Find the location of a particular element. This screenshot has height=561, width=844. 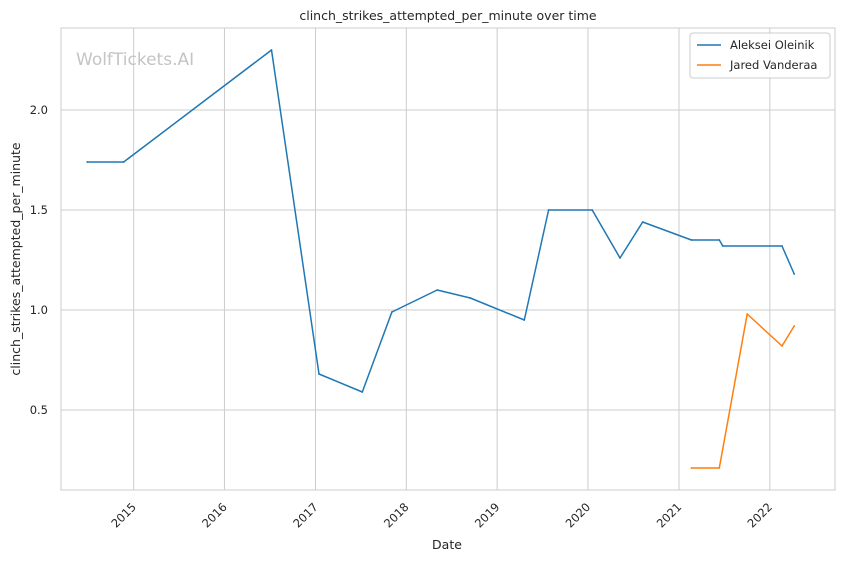

legend-label-jared-vanderaa: Jared Vanderaa is located at coordinates (773, 65).